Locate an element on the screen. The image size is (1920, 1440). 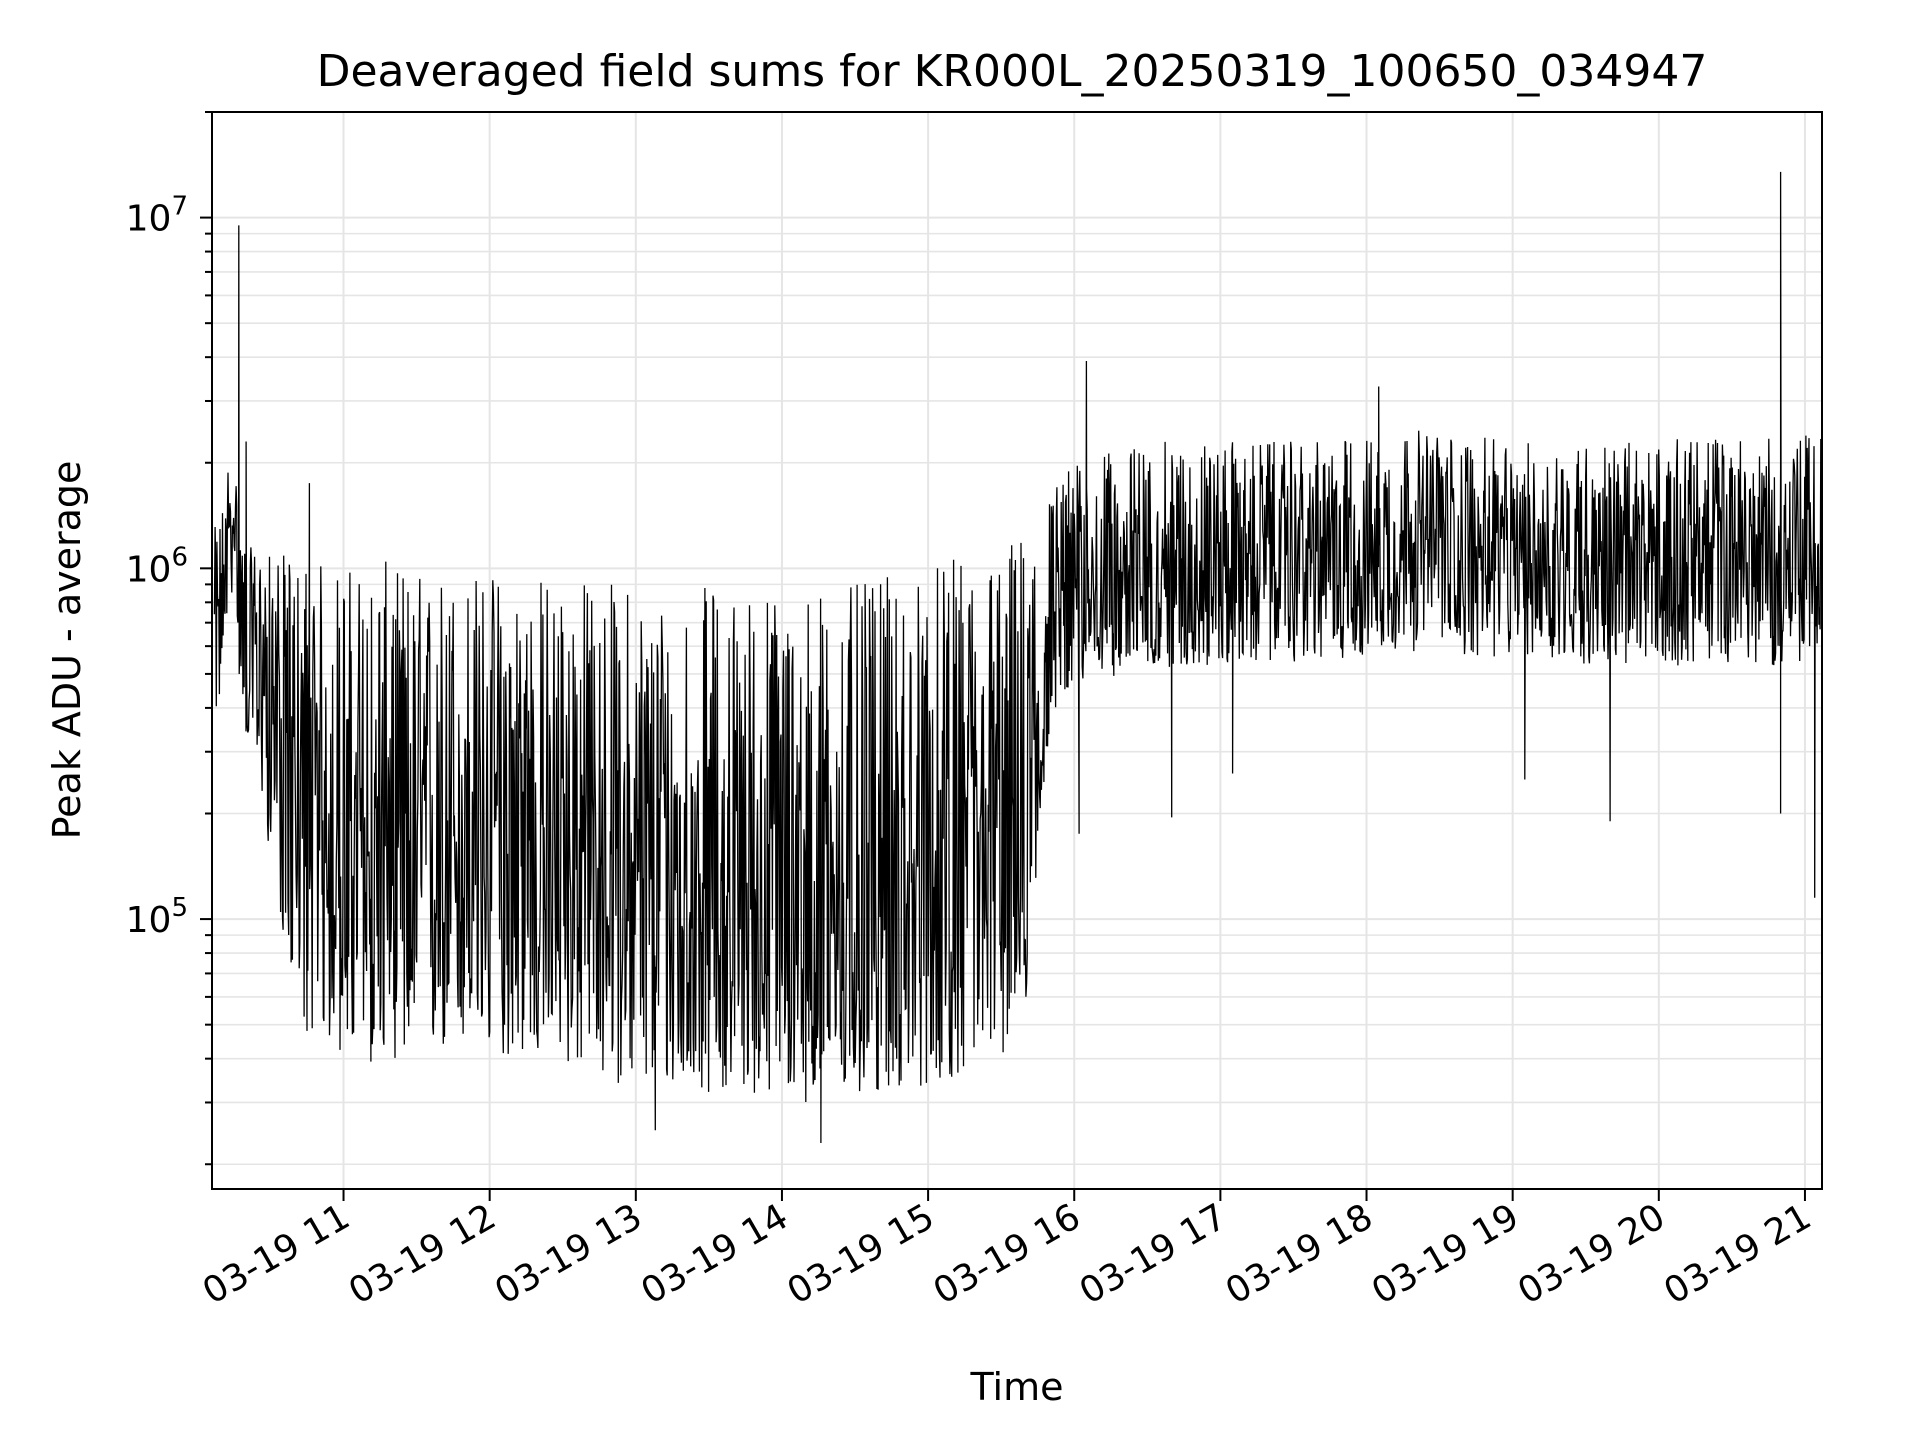
x-tick-label: 03-19 11 is located at coordinates (276, 1254).